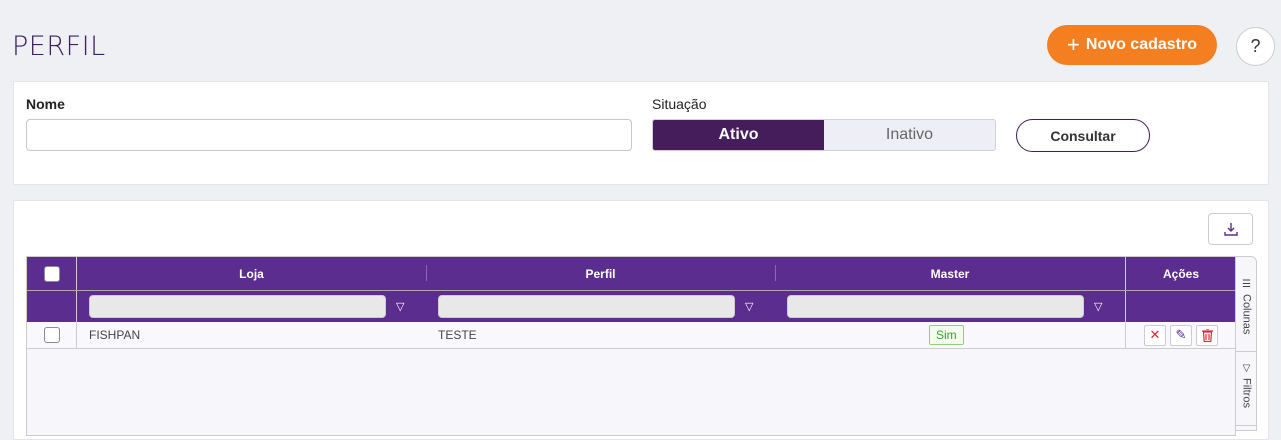  What do you see at coordinates (237, 306) in the screenshot?
I see `loja-filter-input` at bounding box center [237, 306].